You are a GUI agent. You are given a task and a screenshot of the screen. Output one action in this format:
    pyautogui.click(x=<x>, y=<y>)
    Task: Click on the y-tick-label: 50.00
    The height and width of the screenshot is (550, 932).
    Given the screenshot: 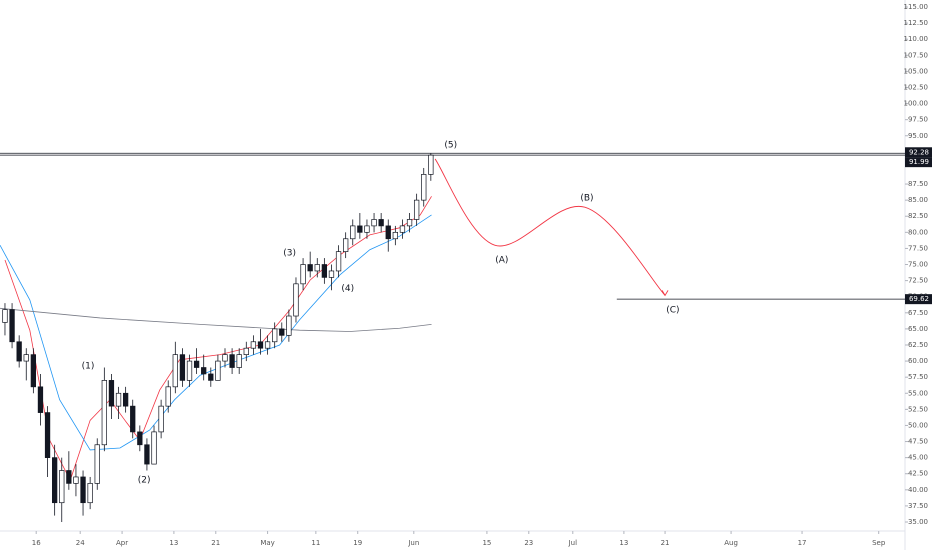 What is the action you would take?
    pyautogui.click(x=918, y=425)
    